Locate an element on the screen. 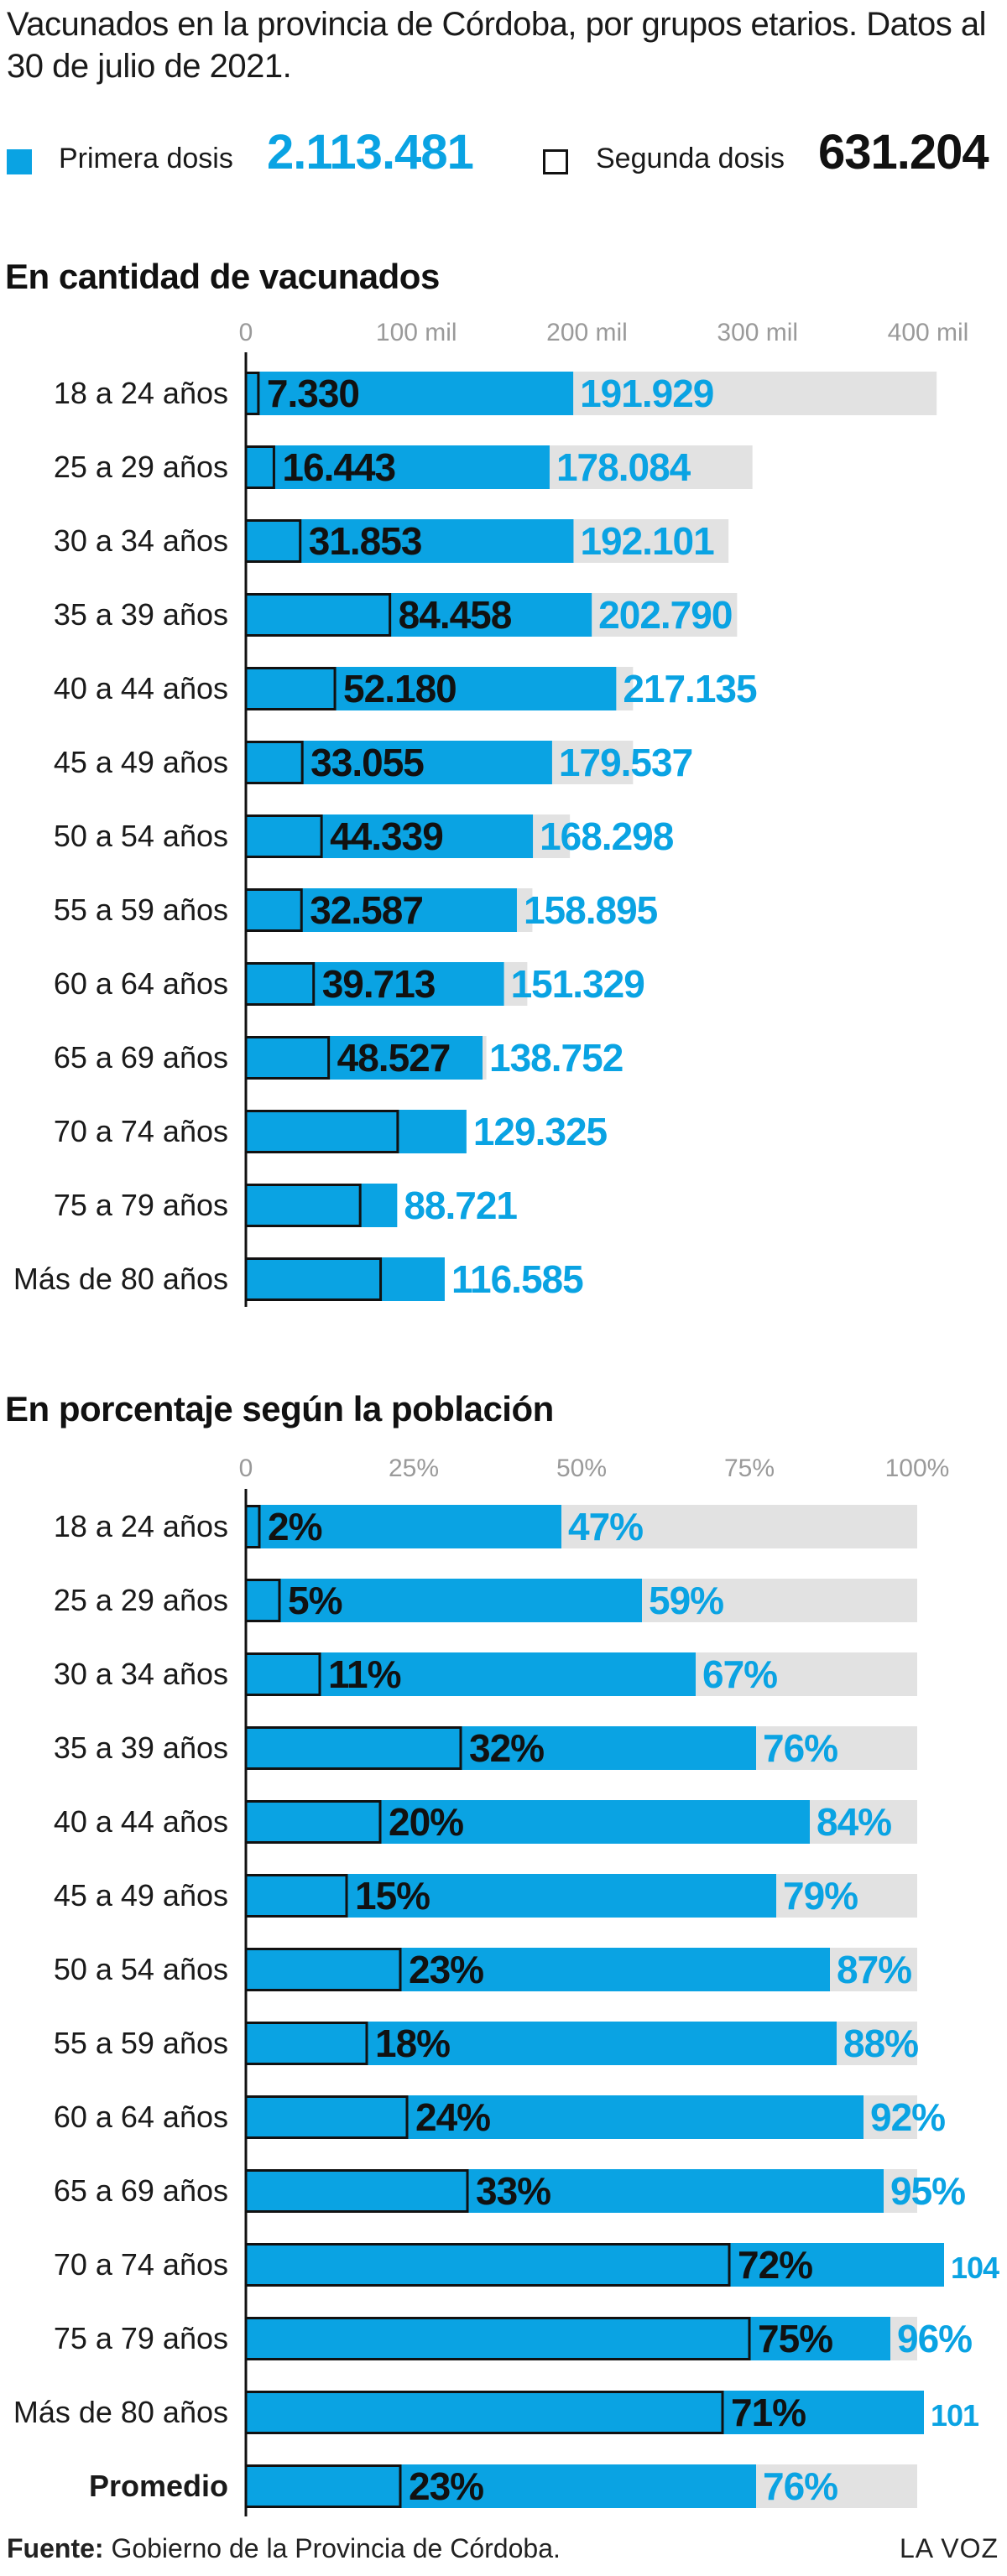 The height and width of the screenshot is (2576, 1007). value-first-dose-1-2: 67% is located at coordinates (739, 1674).